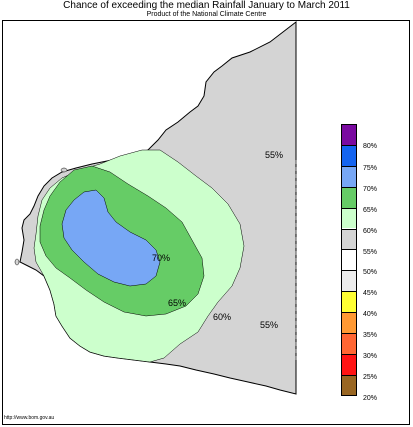  What do you see at coordinates (370, 294) in the screenshot?
I see `legend-label: 45%` at bounding box center [370, 294].